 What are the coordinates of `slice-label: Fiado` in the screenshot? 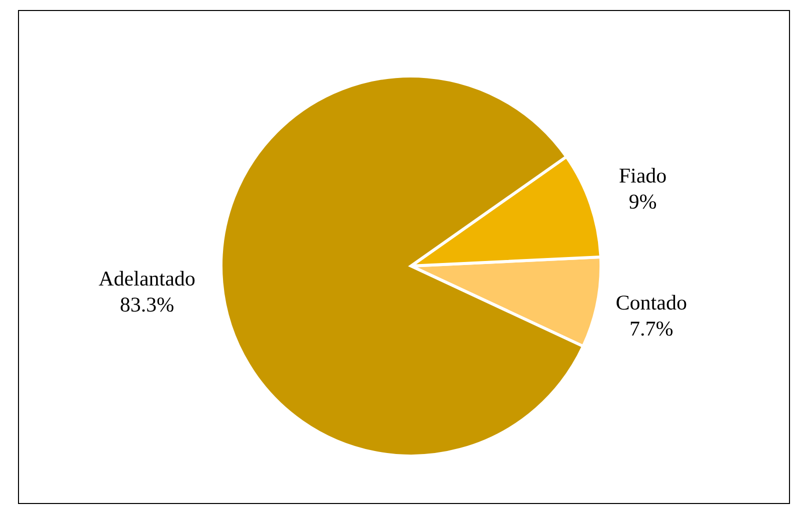 It's located at (642, 176).